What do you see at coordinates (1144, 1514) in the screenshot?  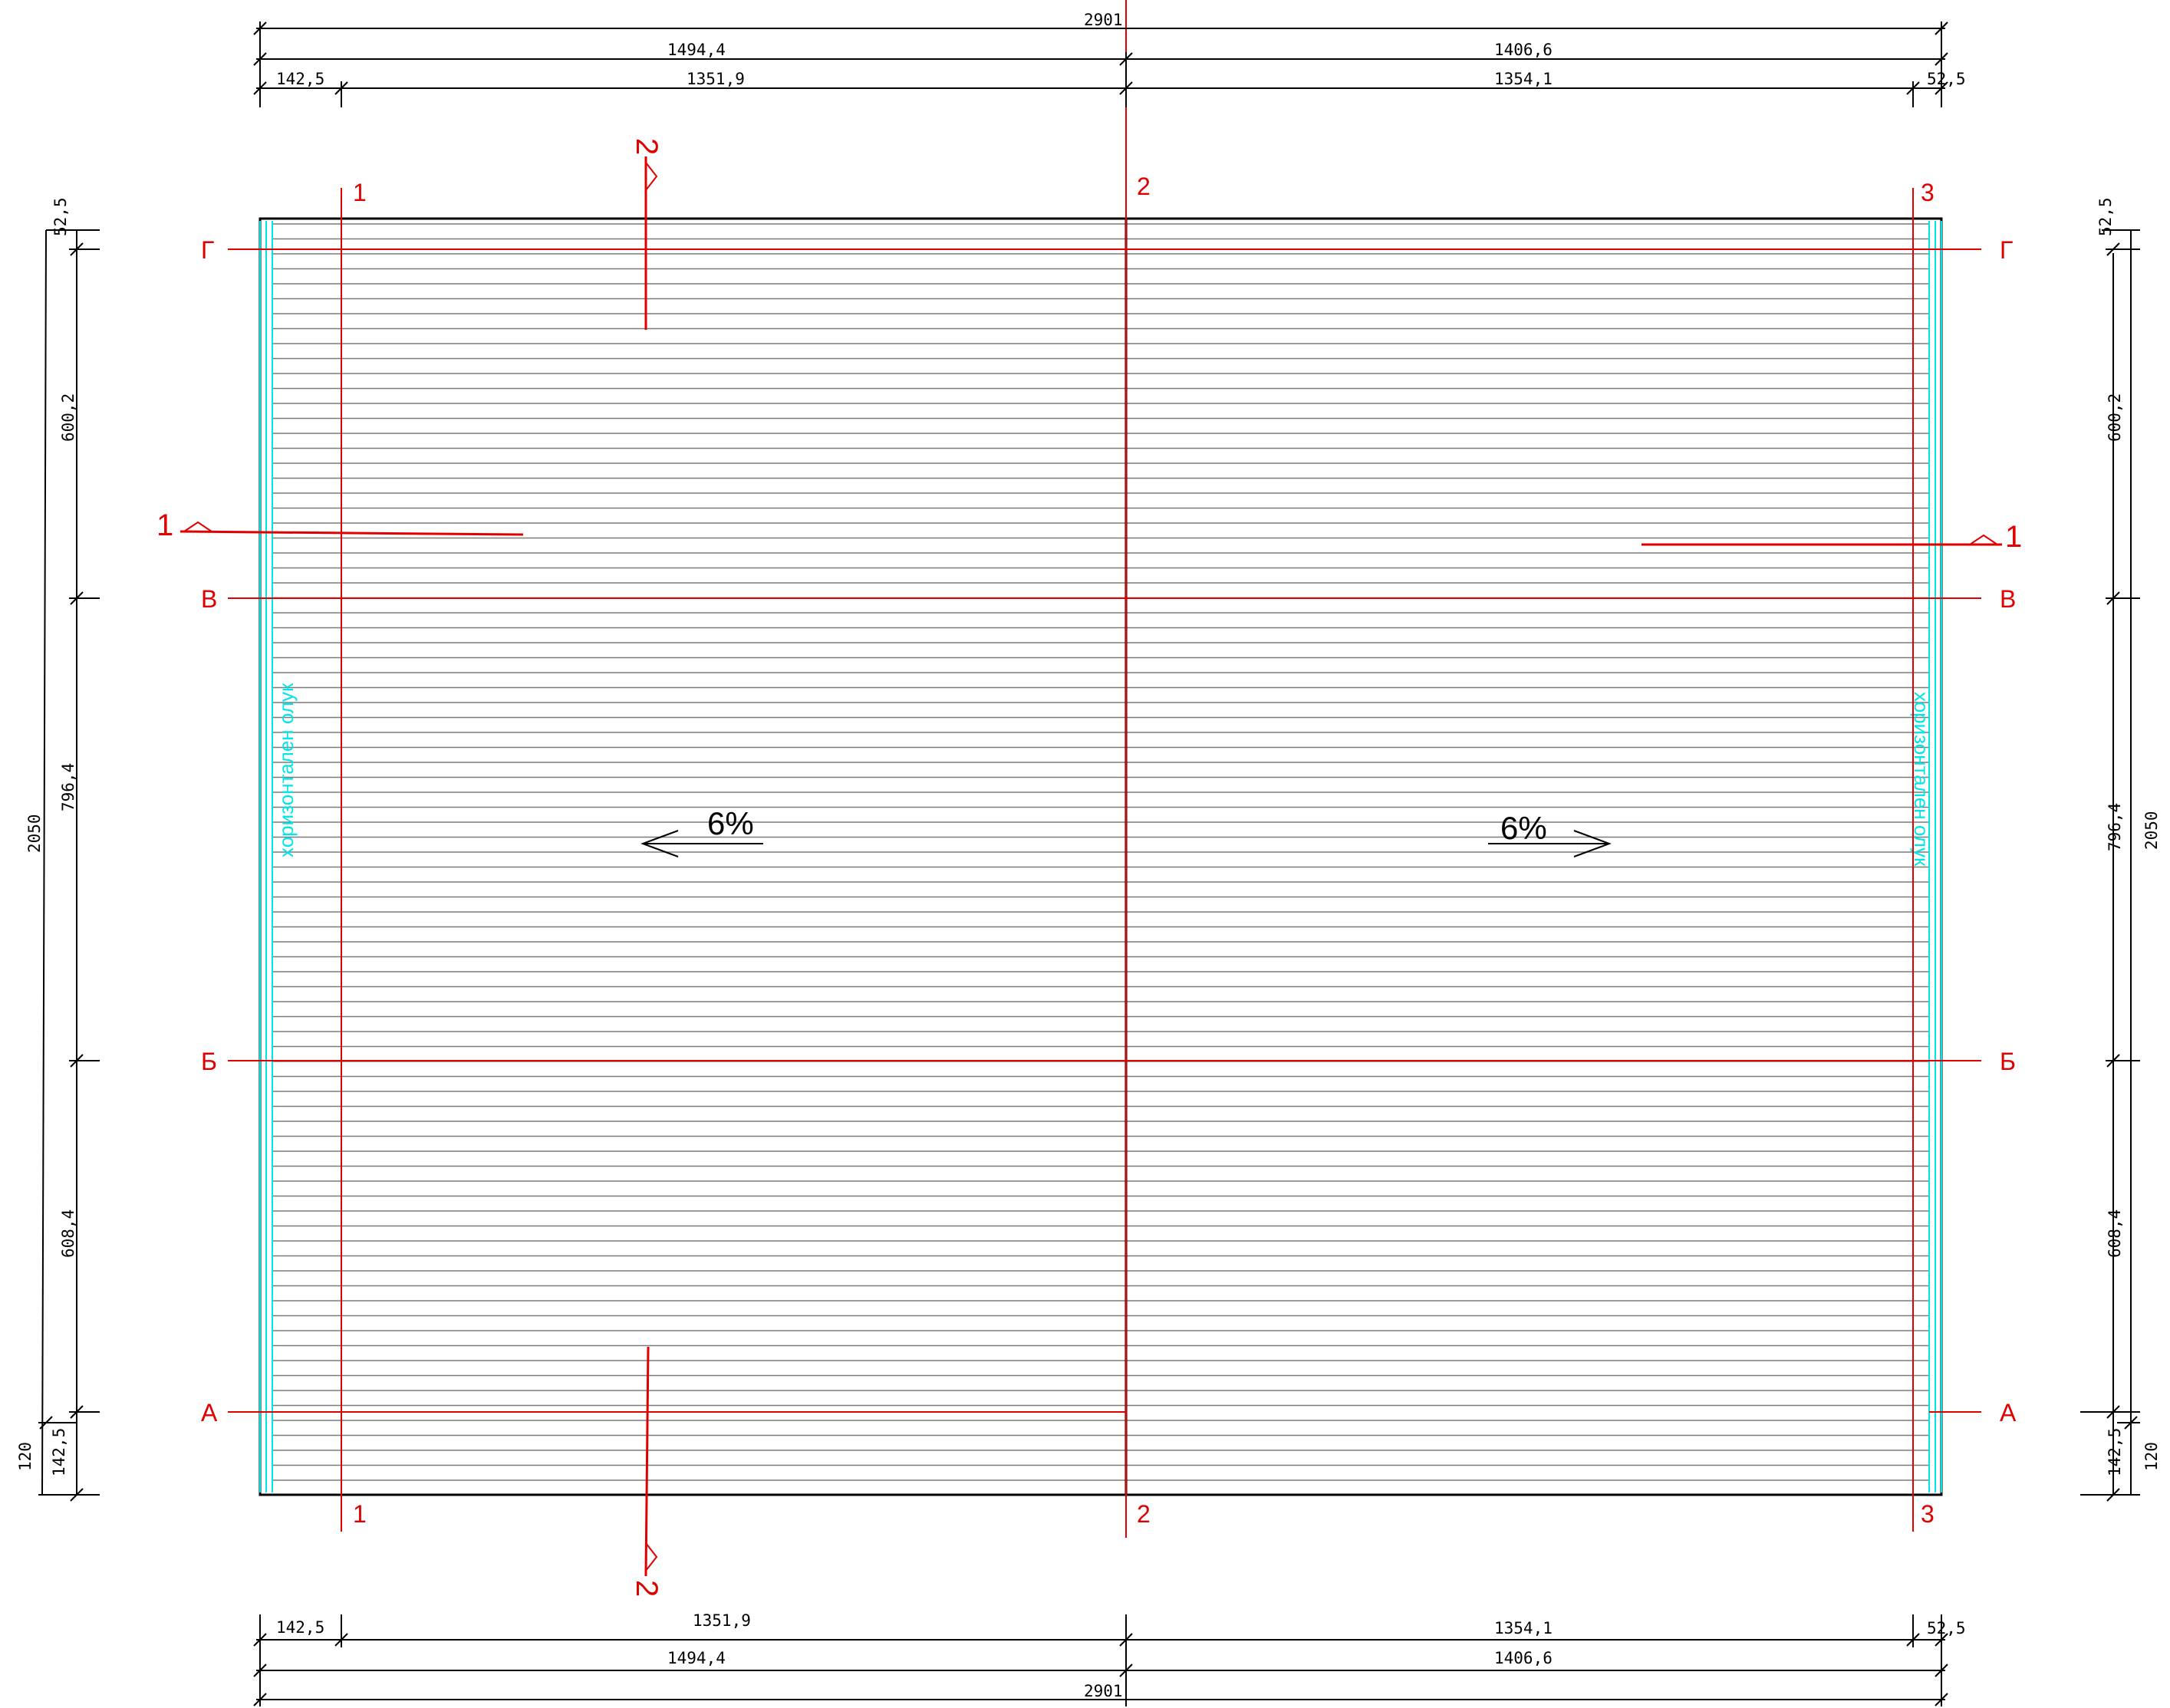 I see `axis-label-2-bottom: 2` at bounding box center [1144, 1514].